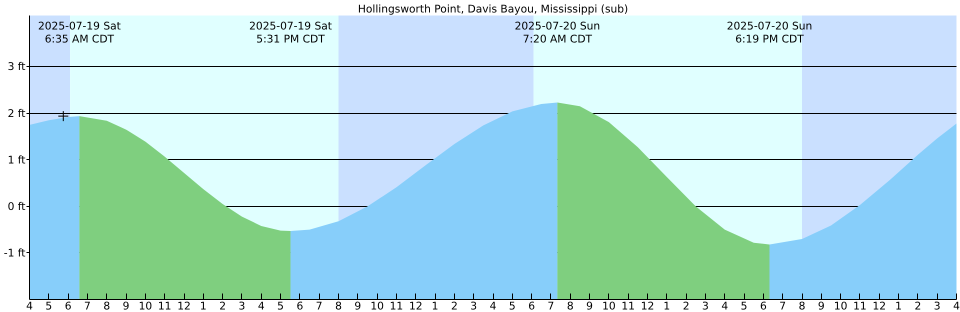  I want to click on y-tick-label: 3 ft, so click(17, 67).